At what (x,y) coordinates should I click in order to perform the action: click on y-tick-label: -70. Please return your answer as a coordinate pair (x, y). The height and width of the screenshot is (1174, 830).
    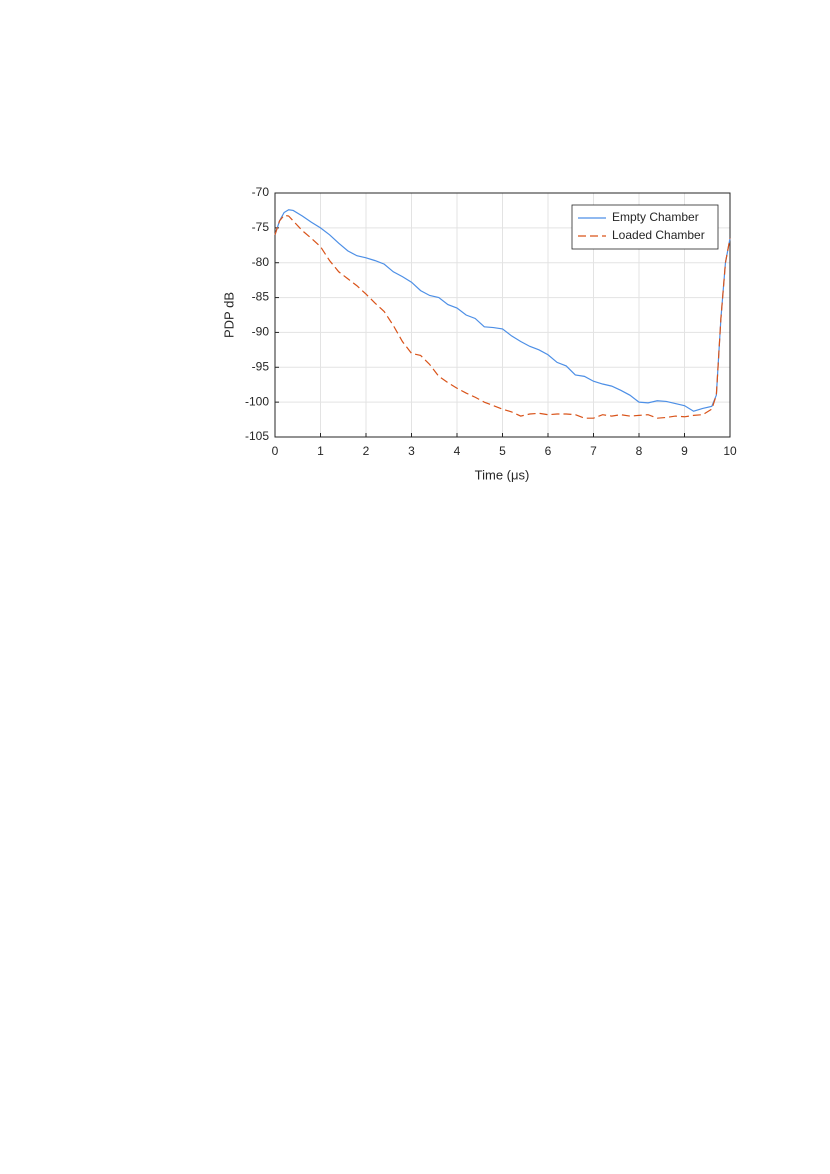
    Looking at the image, I should click on (261, 192).